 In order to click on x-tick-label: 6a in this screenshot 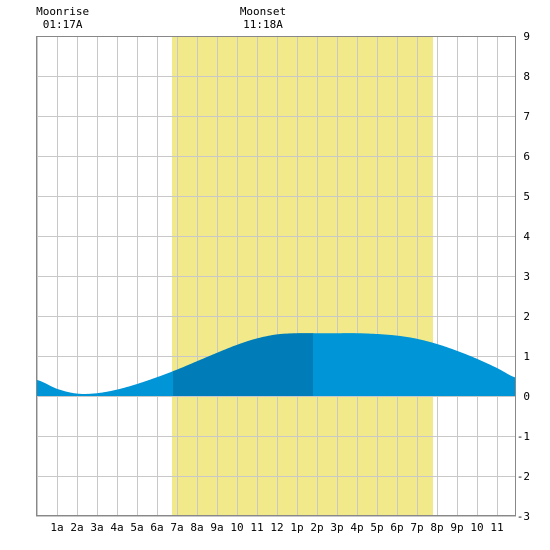, I will do `click(156, 527)`.